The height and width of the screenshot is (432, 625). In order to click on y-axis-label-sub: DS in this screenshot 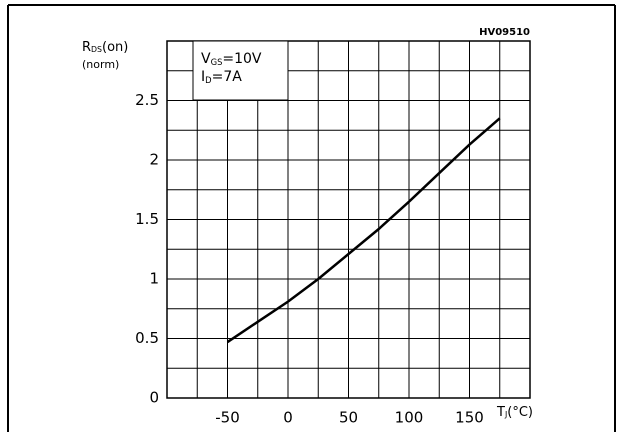, I will do `click(96, 49)`.